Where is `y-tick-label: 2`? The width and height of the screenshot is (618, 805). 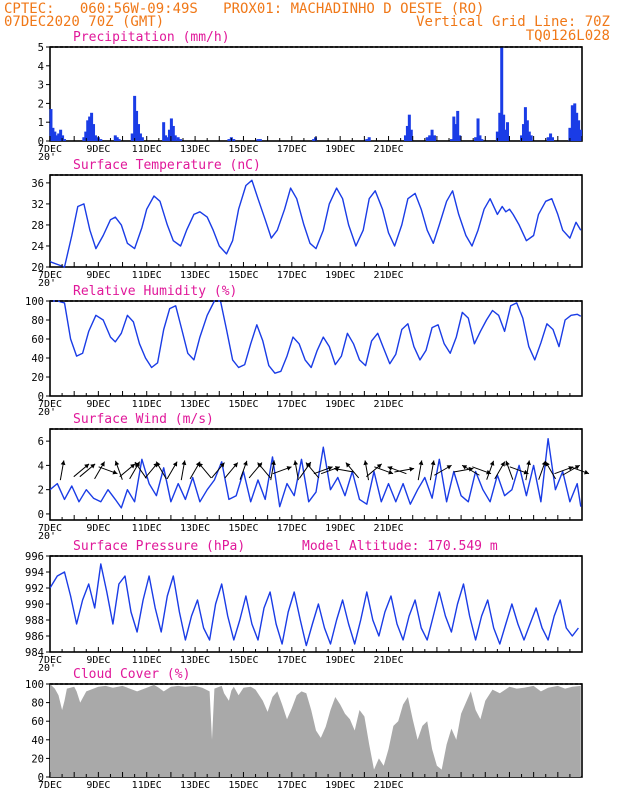 y-tick-label: 2 is located at coordinates (41, 104).